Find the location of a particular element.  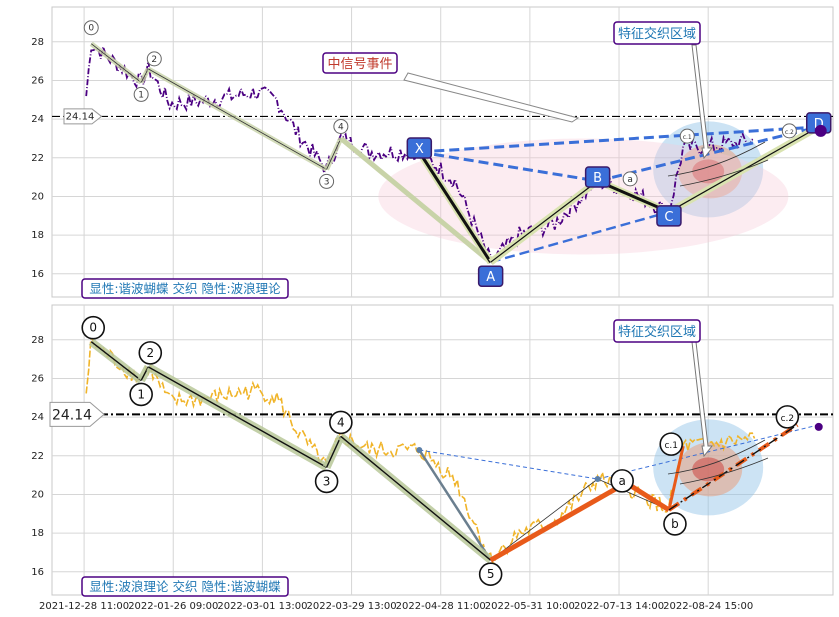

y-tick-label: 18 is located at coordinates (37, 533).